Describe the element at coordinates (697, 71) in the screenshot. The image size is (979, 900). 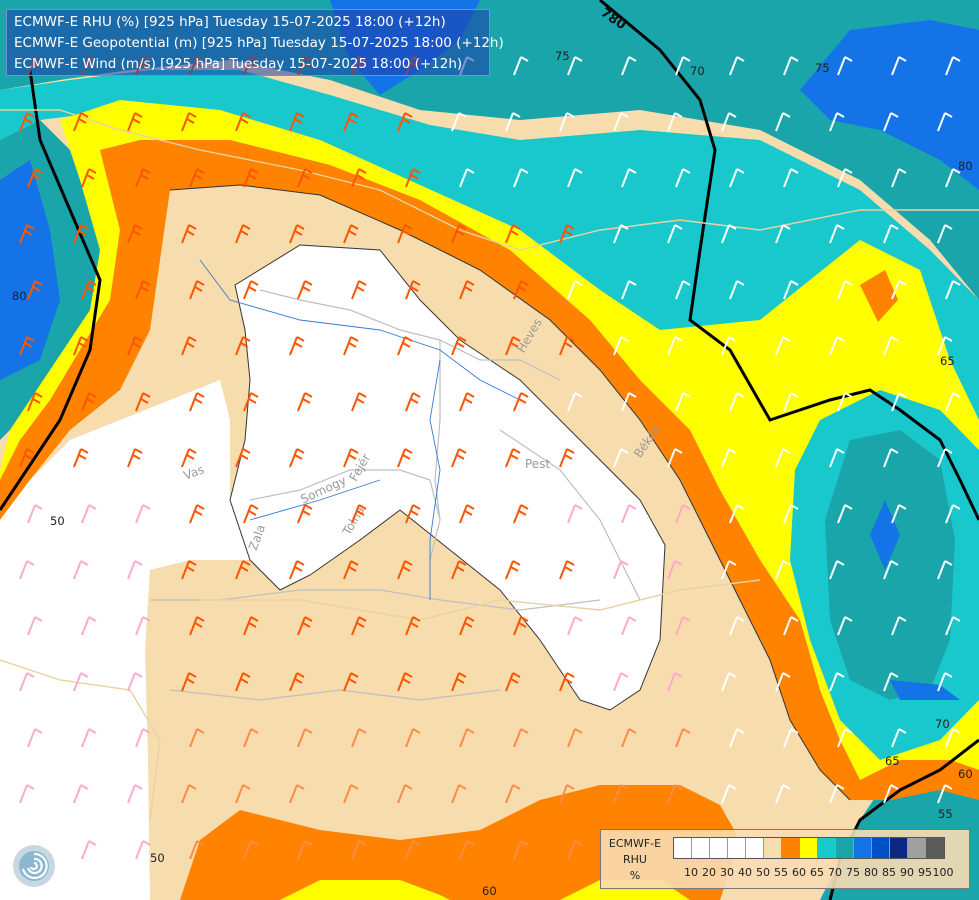
I see `rhu-label-70-b: 70` at that location.